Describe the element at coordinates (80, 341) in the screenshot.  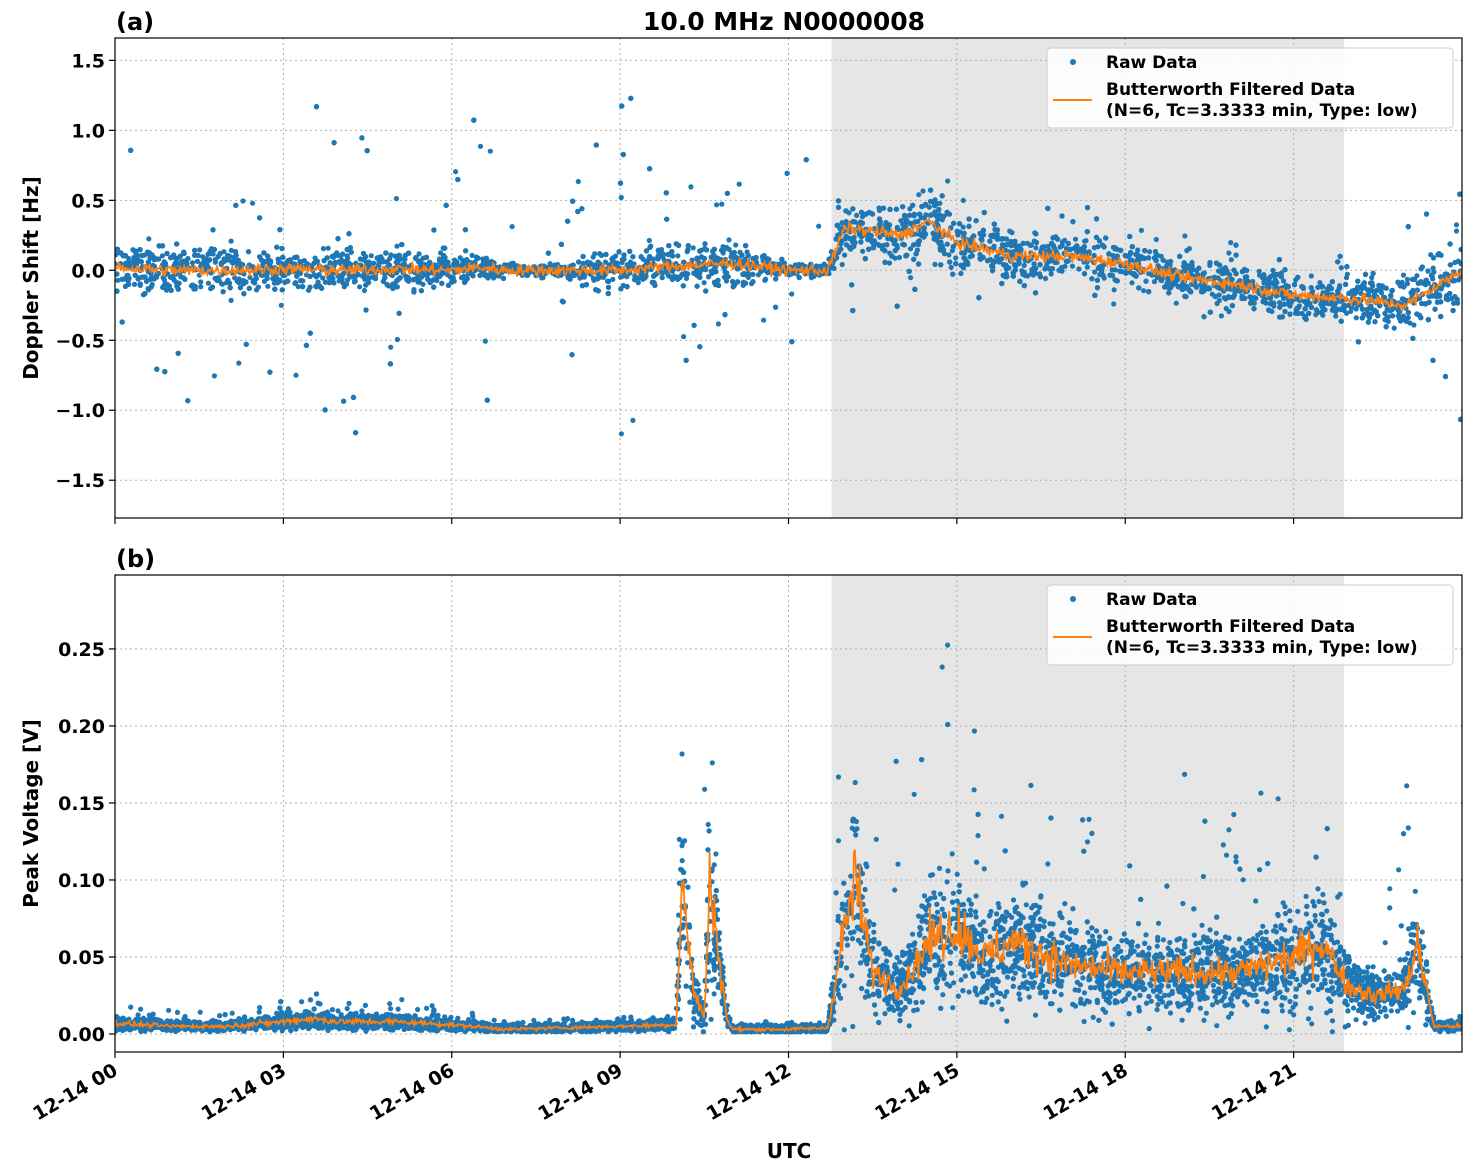
I see `y-tick-label: −0.5` at that location.